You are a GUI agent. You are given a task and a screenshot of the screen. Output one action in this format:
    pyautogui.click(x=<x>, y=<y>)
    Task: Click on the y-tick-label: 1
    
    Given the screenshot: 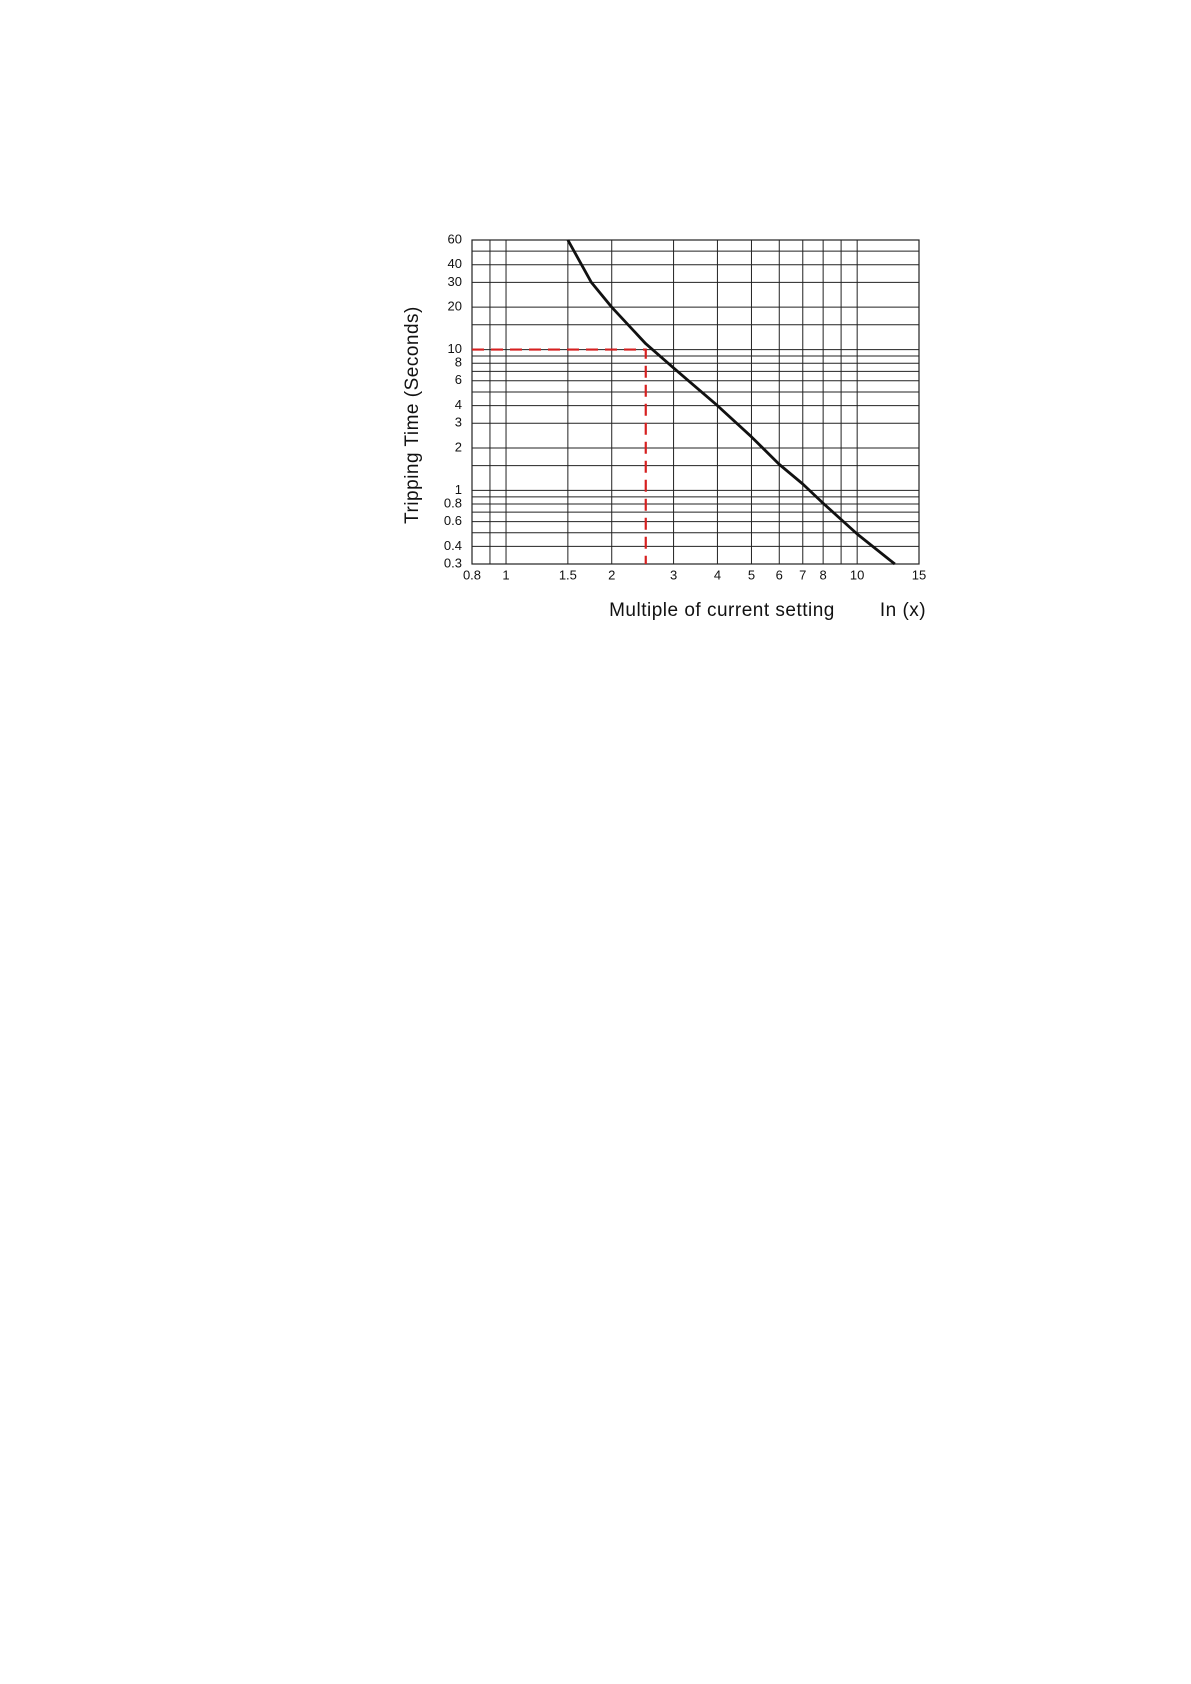 What is the action you would take?
    pyautogui.click(x=458, y=489)
    